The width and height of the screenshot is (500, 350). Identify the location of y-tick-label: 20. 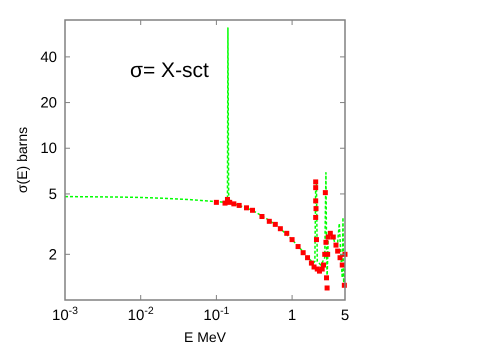
(48, 103).